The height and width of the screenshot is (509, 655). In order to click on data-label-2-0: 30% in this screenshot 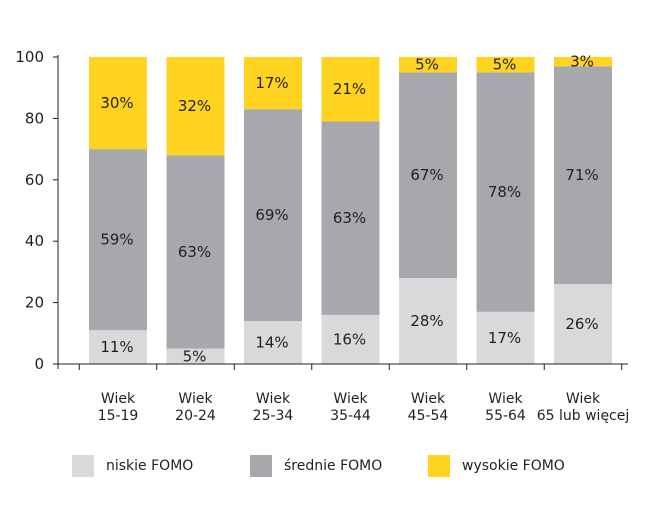, I will do `click(116, 103)`.